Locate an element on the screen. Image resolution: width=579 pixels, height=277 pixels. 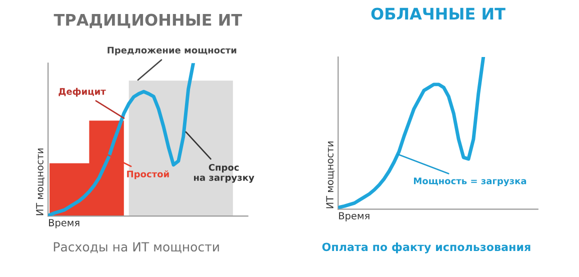
text: Оплата по факту использования is located at coordinates (426, 248).